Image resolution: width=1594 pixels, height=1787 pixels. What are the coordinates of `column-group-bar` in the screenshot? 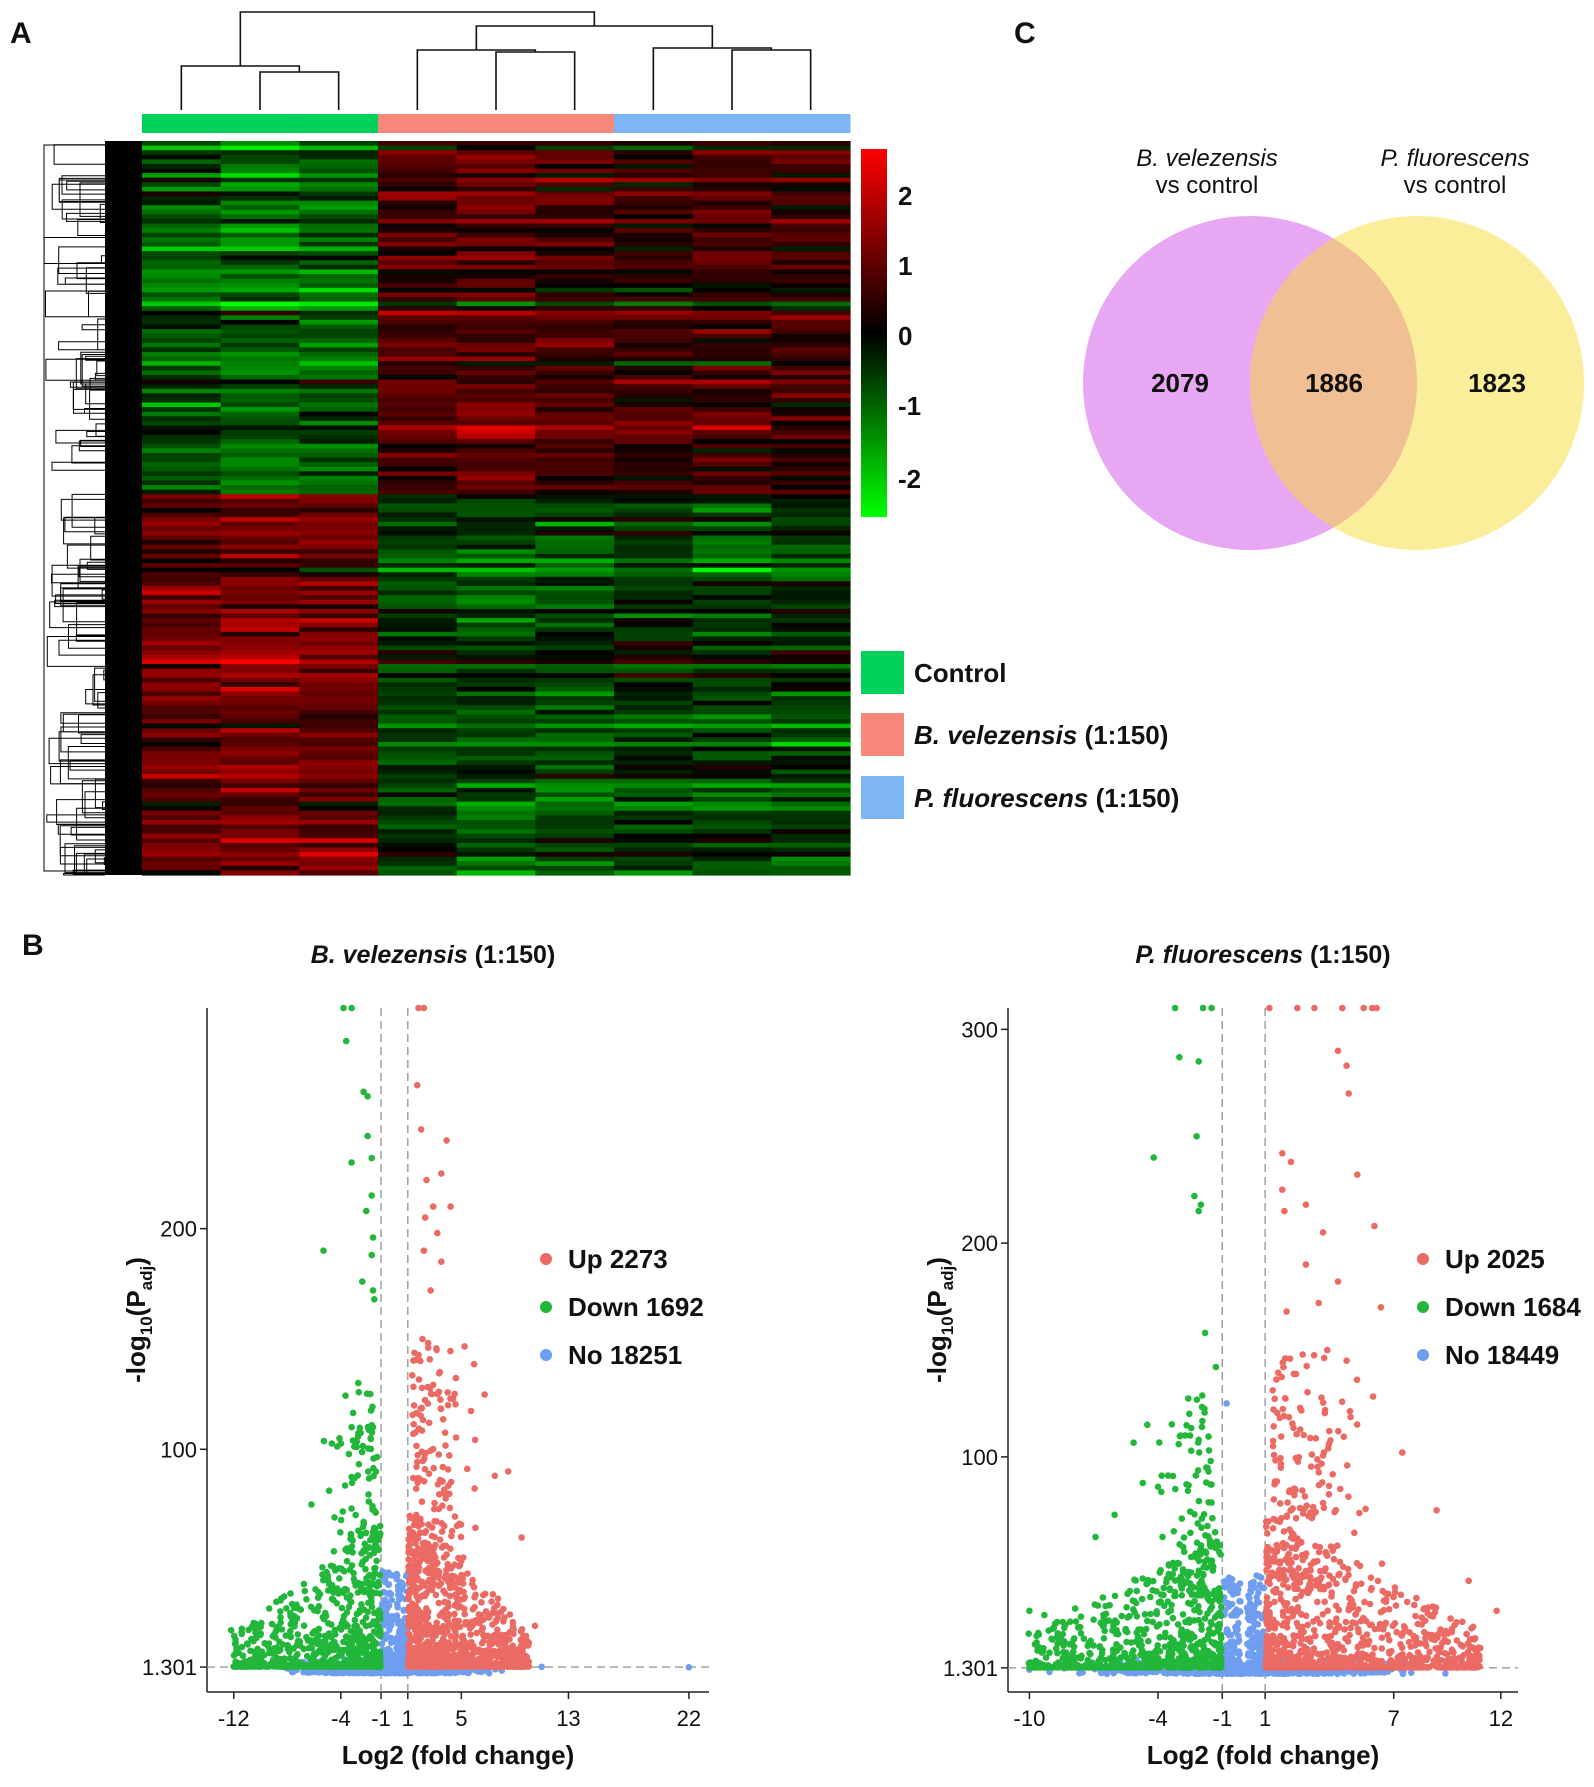 It's located at (496, 123).